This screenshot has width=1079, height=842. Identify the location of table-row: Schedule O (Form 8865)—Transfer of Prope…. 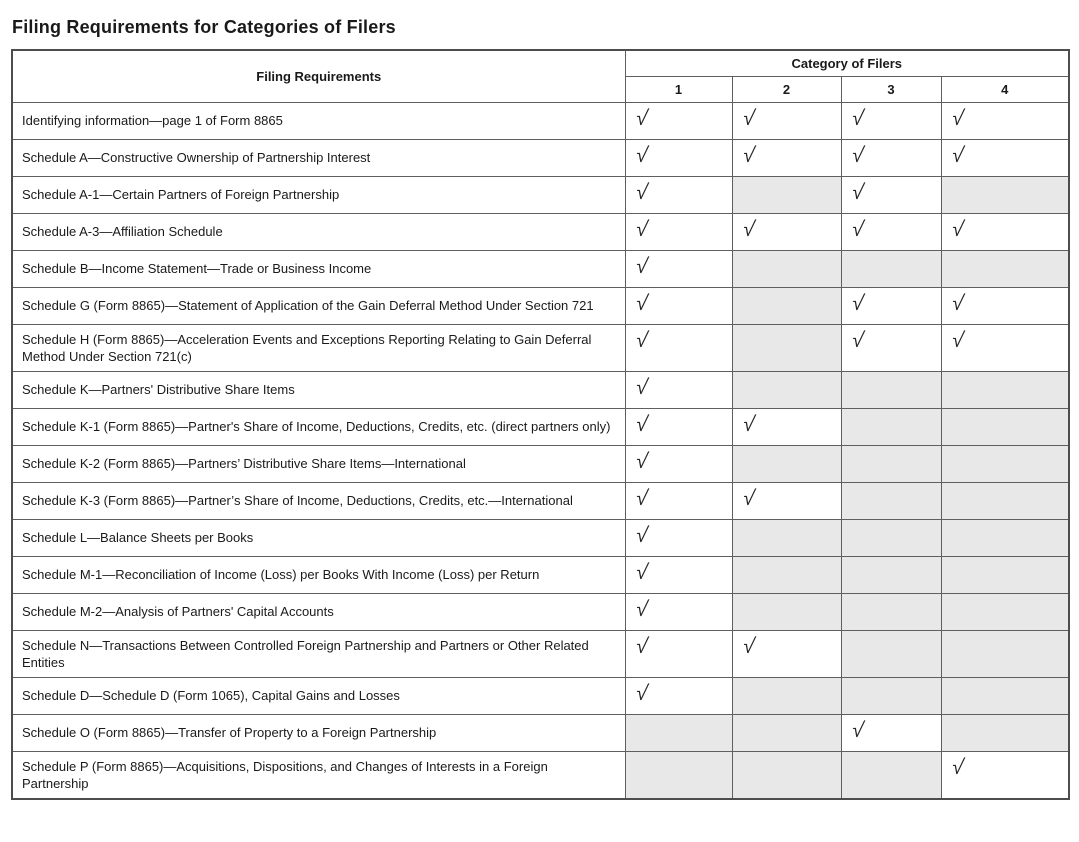
(540, 732).